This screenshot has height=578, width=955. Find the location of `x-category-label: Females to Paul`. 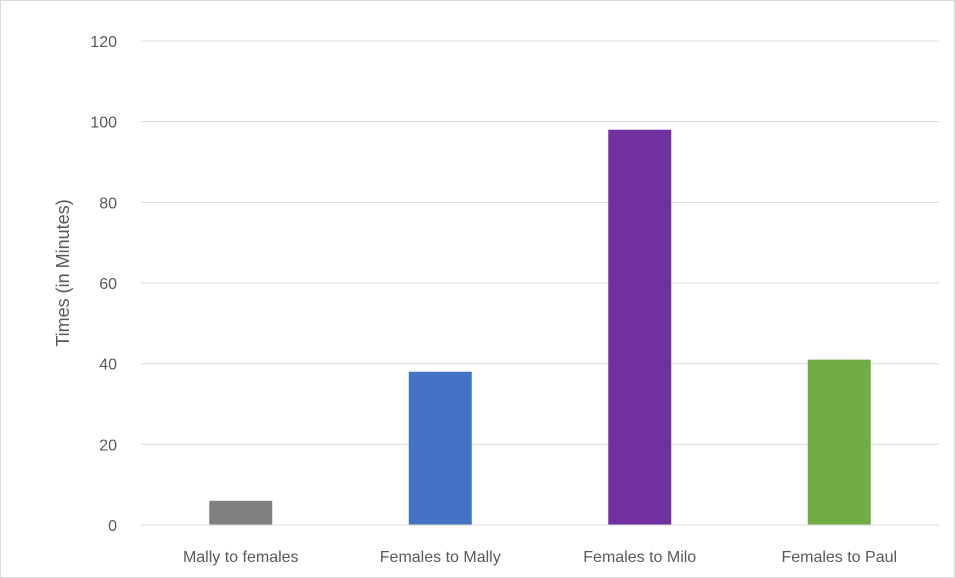

x-category-label: Females to Paul is located at coordinates (839, 557).